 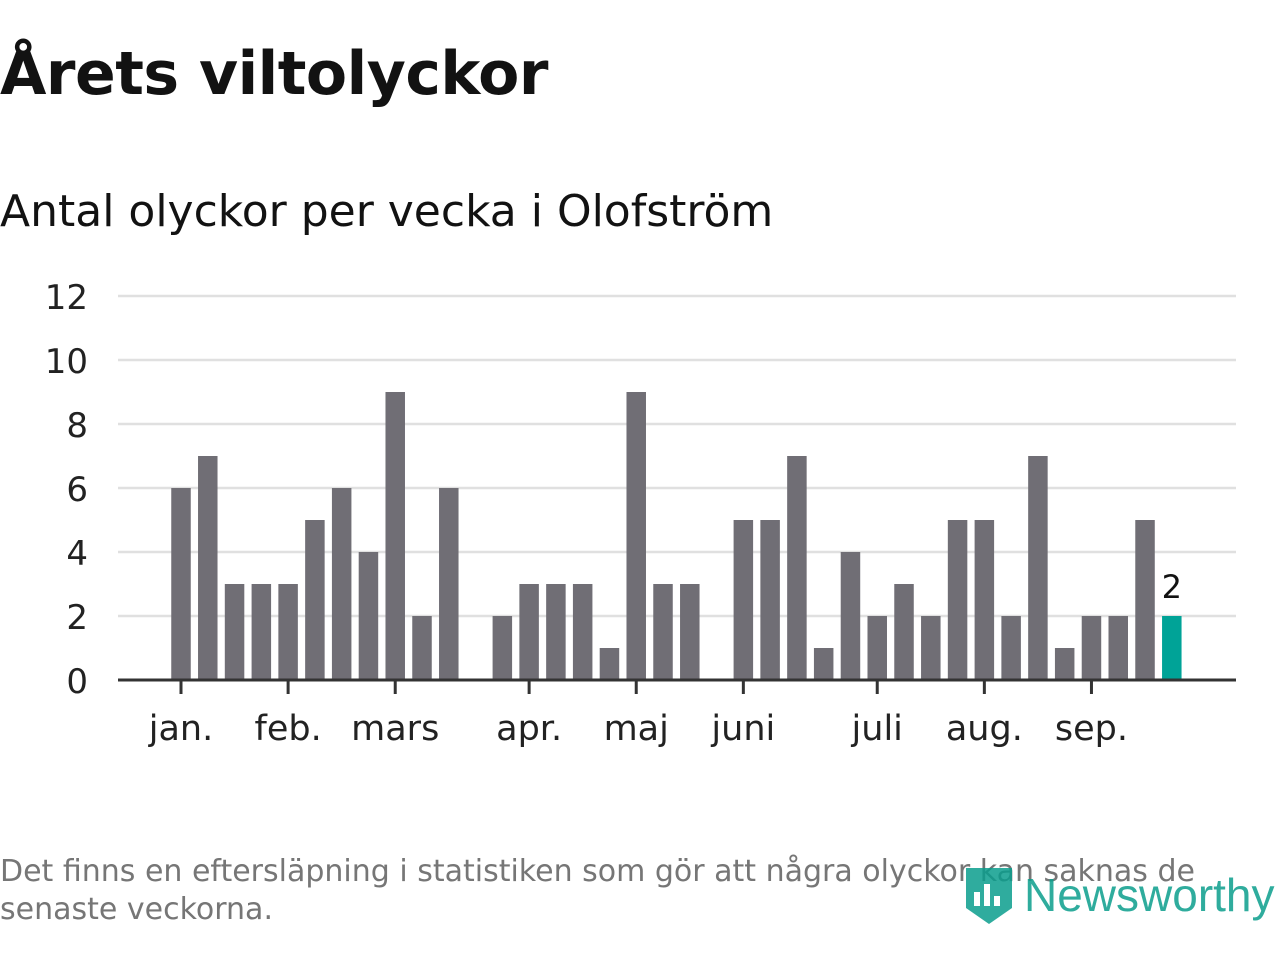 What do you see at coordinates (1091, 729) in the screenshot?
I see `x-tick-label: sep.` at bounding box center [1091, 729].